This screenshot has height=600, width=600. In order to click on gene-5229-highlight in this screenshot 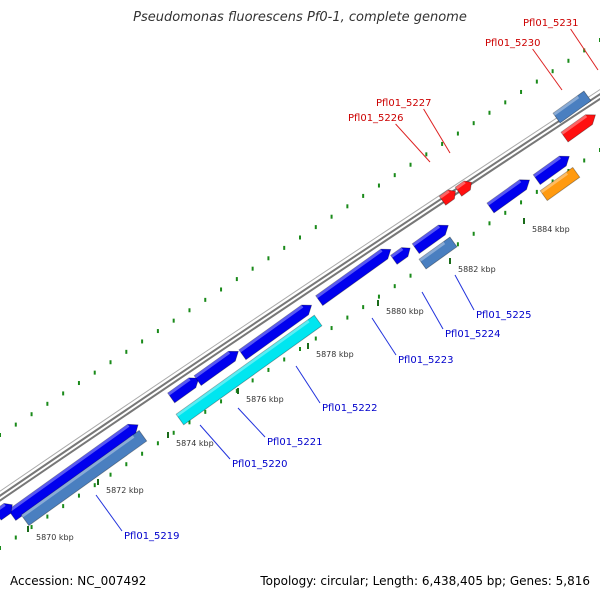, I will do `click(547, 167)`.